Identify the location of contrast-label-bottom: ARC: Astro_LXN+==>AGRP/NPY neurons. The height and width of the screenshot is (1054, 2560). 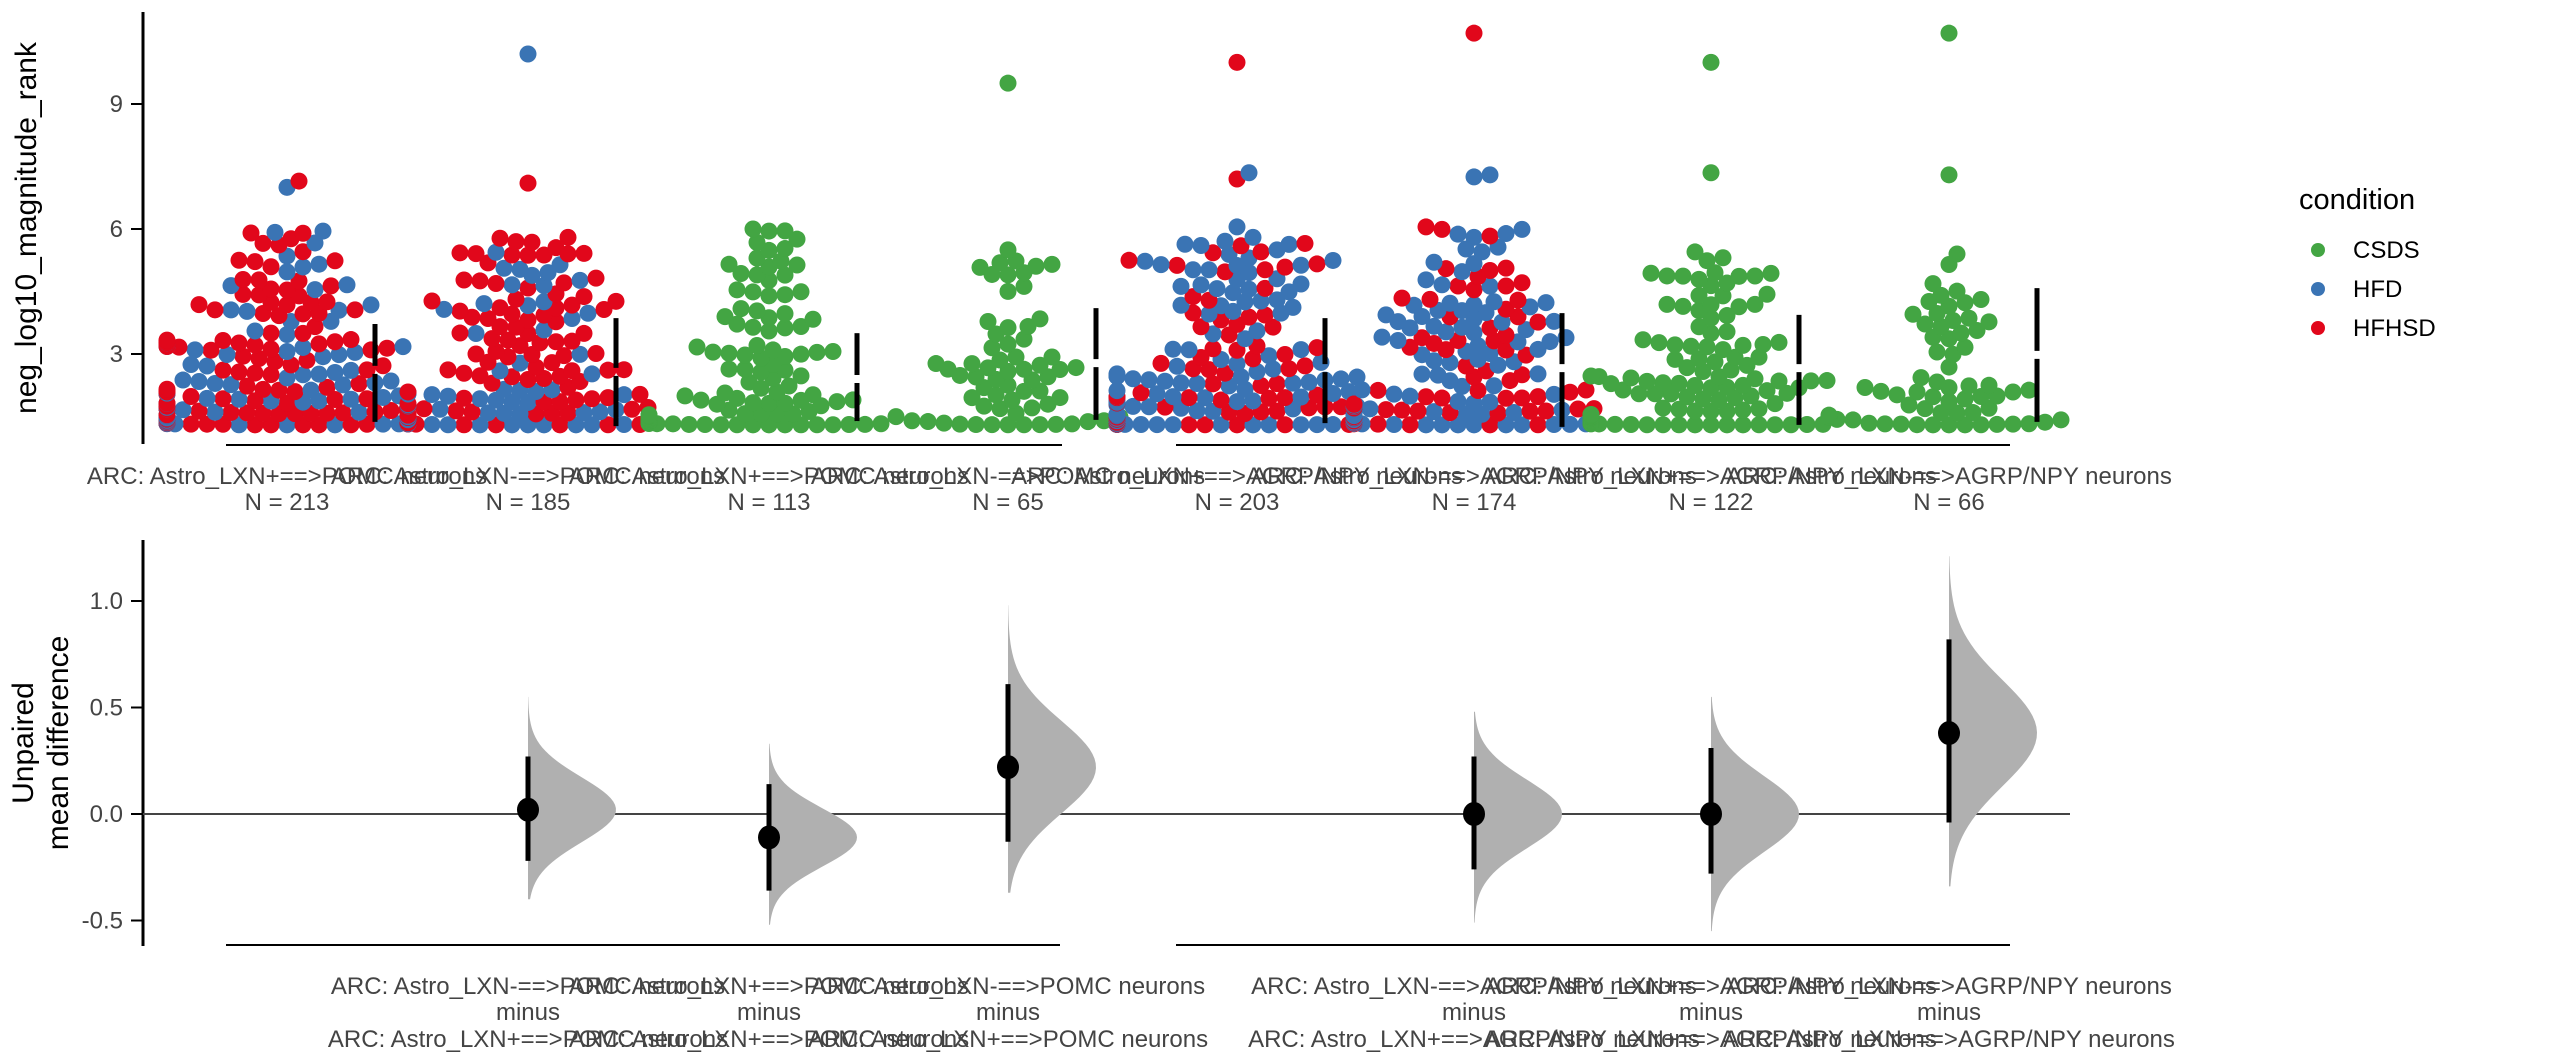
(1949, 1039).